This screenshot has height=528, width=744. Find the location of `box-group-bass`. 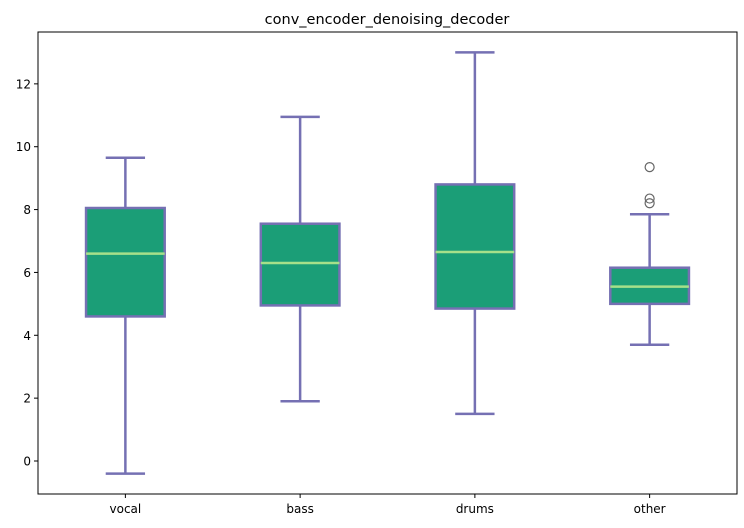

box-group-bass is located at coordinates (300, 259).